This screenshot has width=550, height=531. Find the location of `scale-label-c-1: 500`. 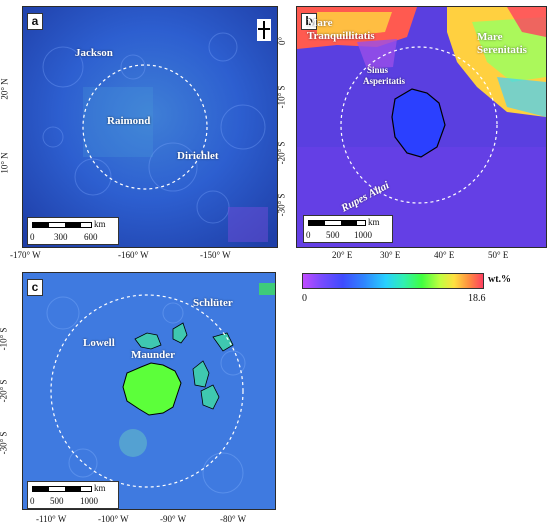

scale-label-c-1: 500 is located at coordinates (57, 501).